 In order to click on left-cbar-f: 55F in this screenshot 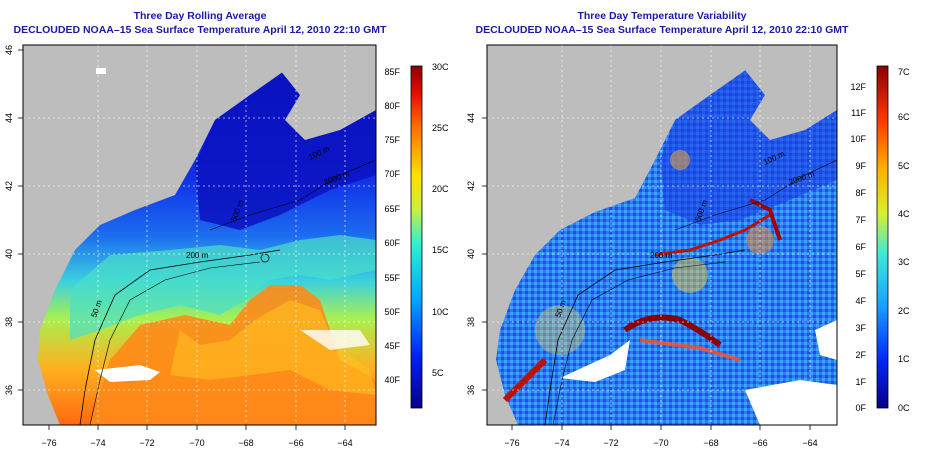, I will do `click(392, 278)`.